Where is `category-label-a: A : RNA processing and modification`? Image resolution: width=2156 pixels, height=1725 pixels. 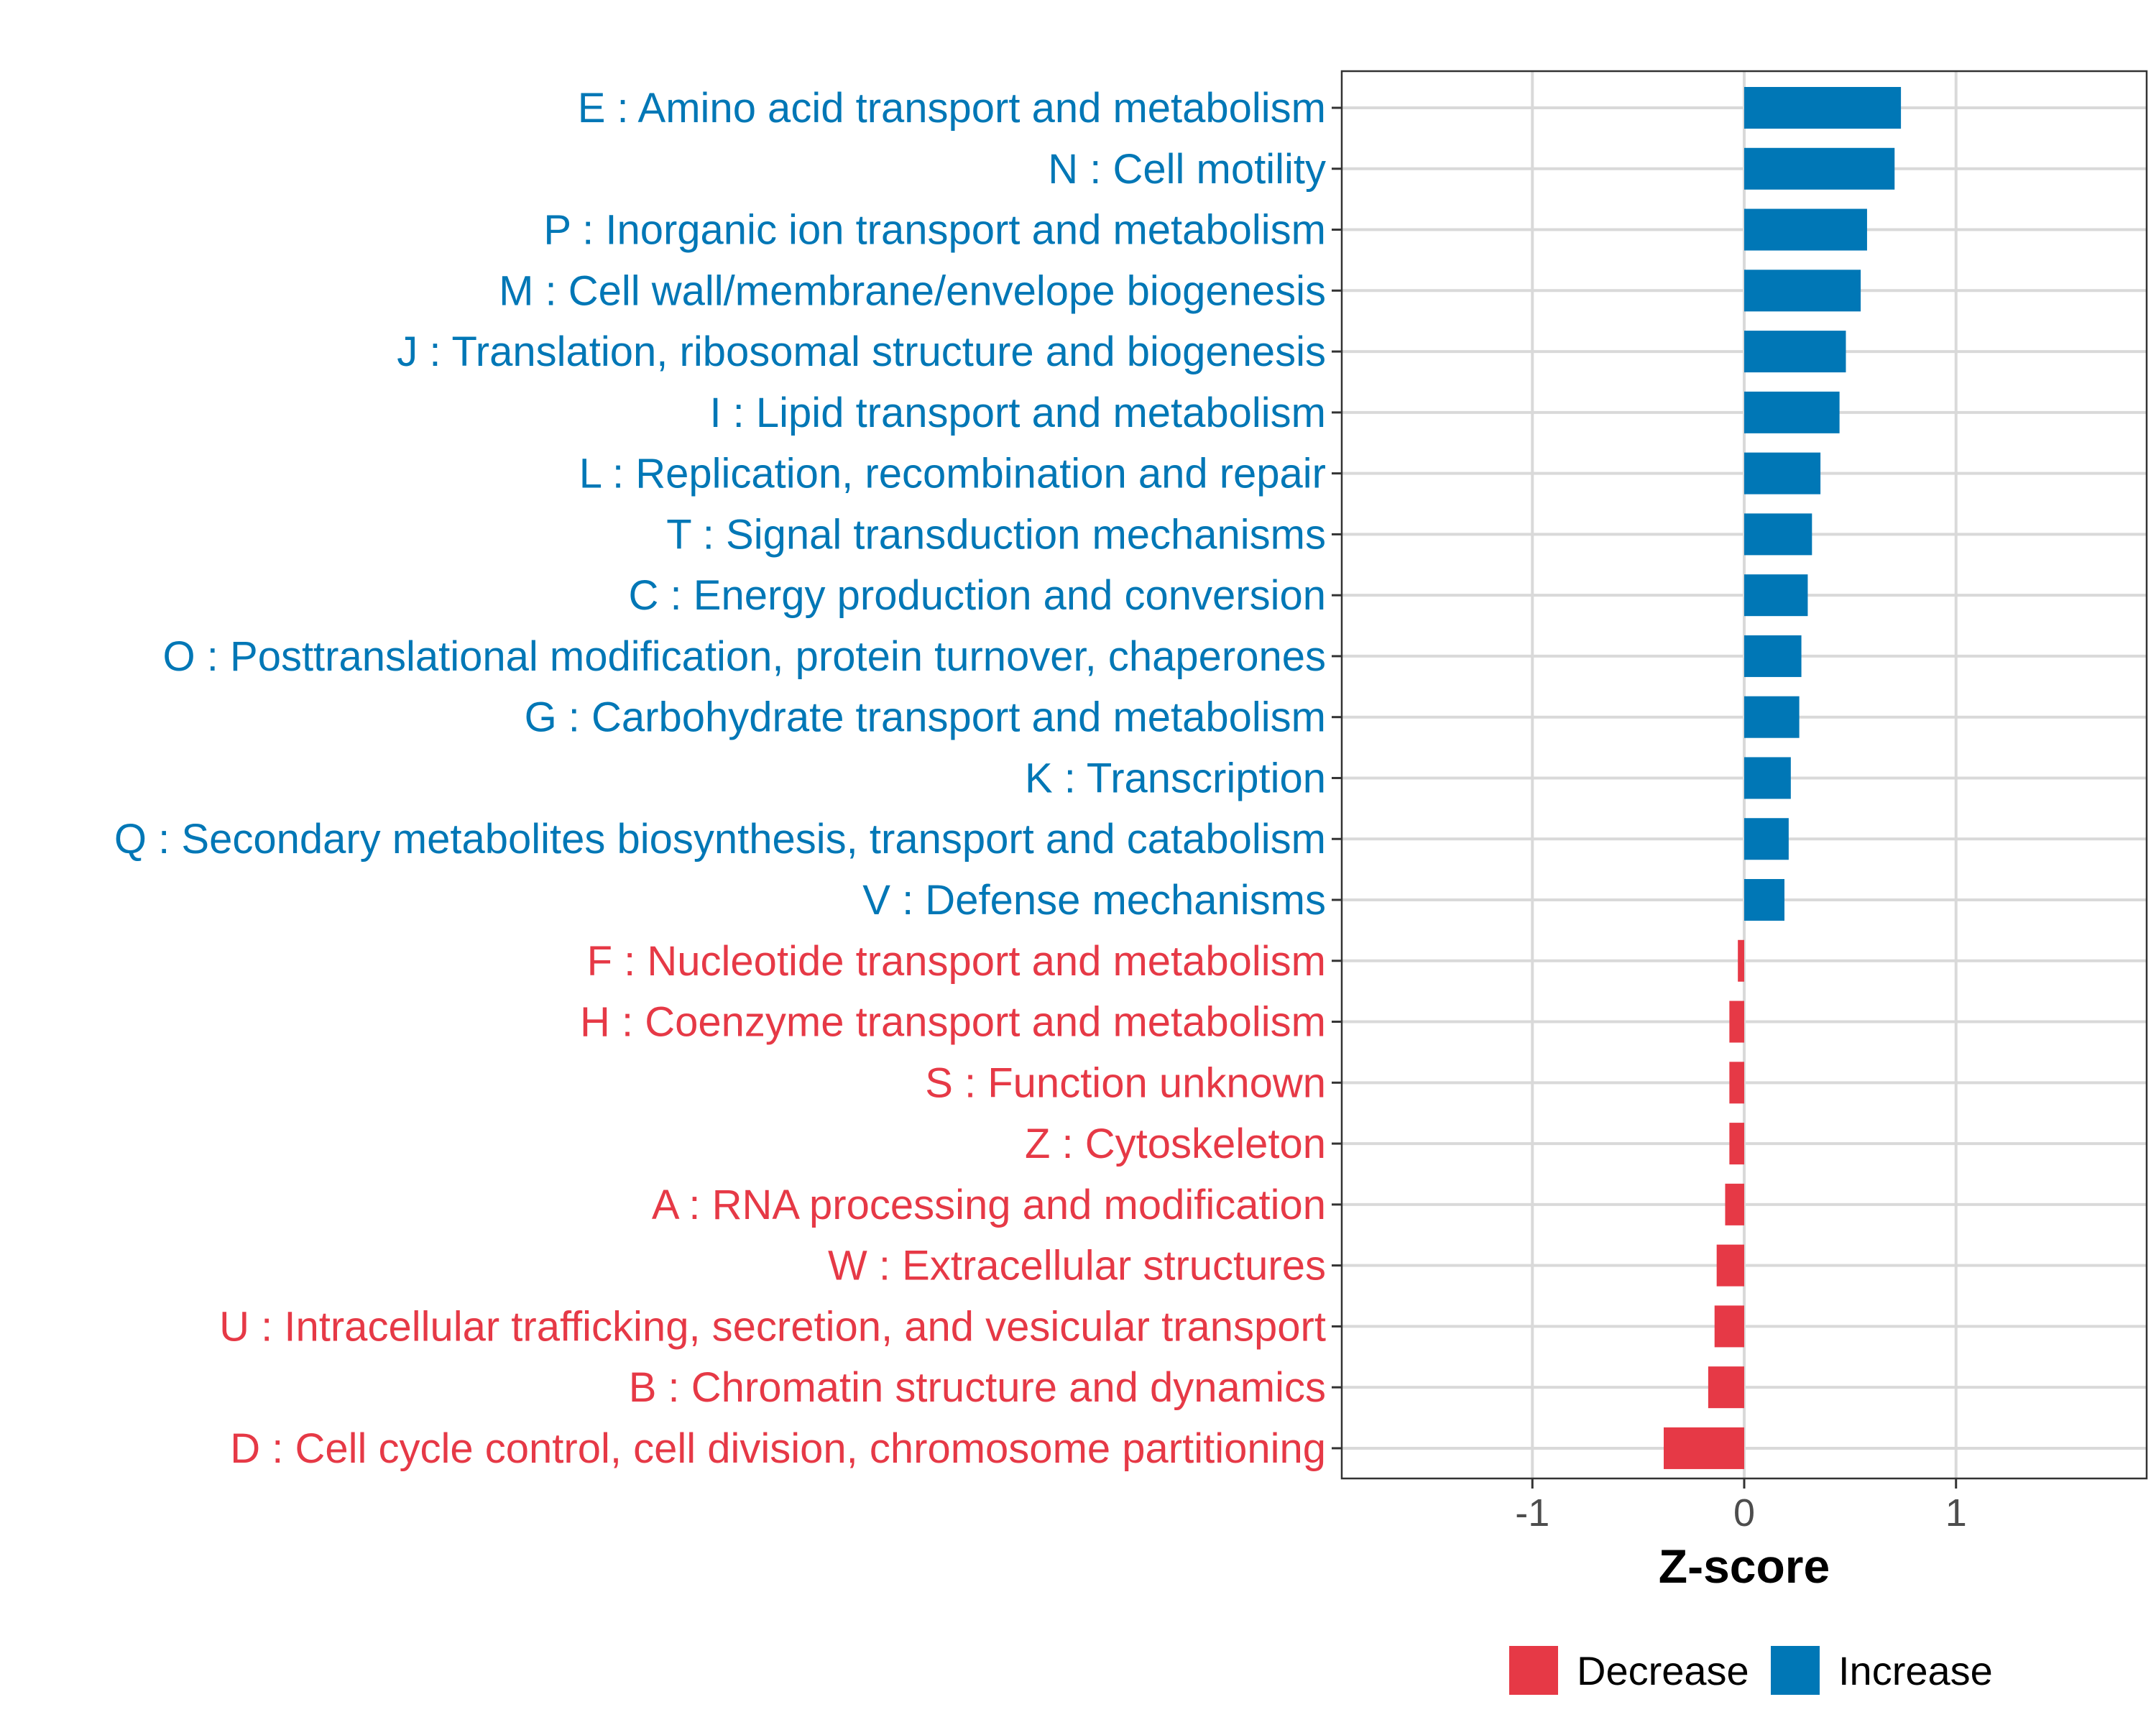 category-label-a: A : RNA processing and modification is located at coordinates (989, 1205).